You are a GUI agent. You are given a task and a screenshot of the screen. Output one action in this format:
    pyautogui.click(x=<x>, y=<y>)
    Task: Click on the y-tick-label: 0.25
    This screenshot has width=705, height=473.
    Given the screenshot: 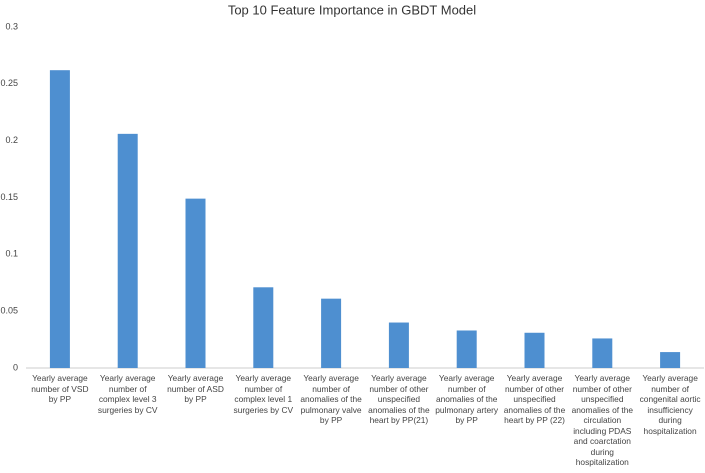 What is the action you would take?
    pyautogui.click(x=9, y=83)
    